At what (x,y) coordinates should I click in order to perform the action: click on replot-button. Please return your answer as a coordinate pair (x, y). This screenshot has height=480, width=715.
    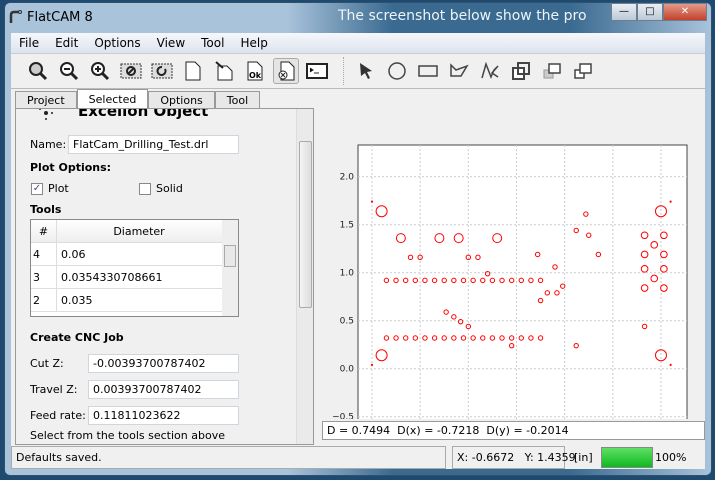
    Looking at the image, I should click on (162, 71).